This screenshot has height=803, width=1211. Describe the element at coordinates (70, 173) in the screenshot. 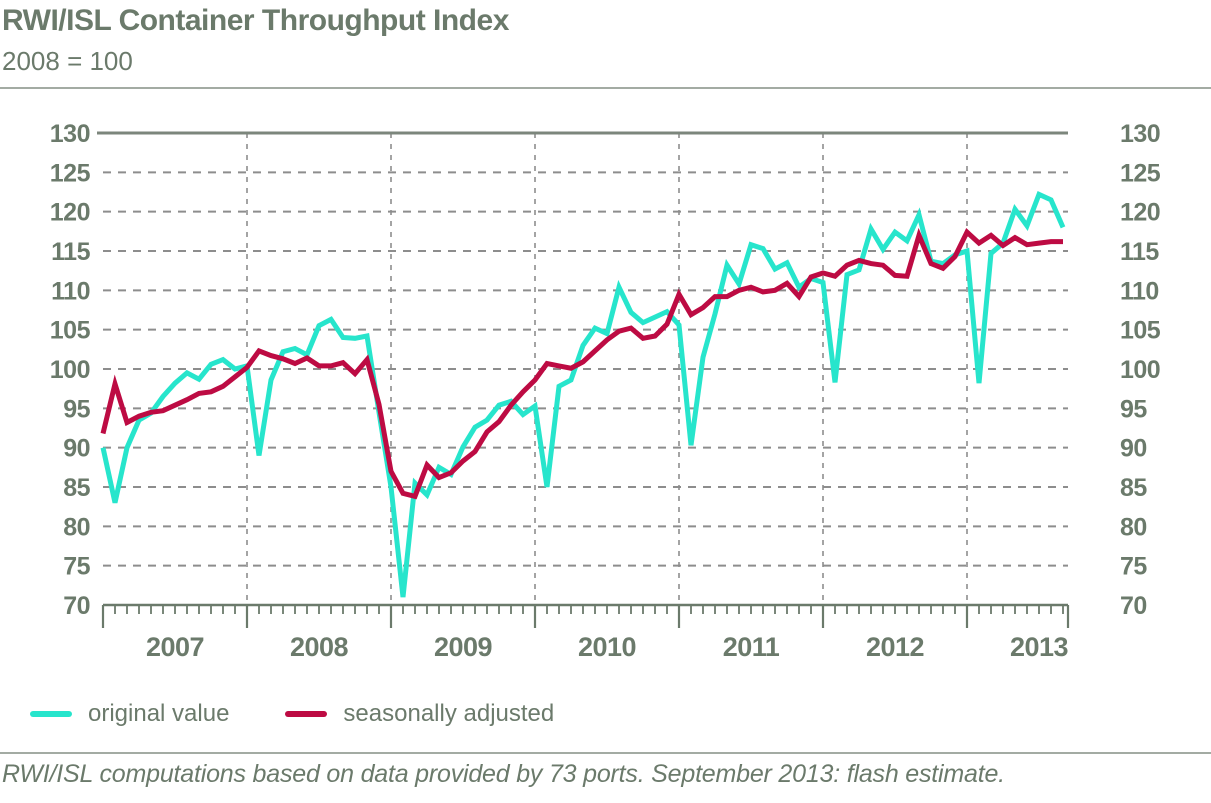

I see `y-axis-label-left: 125` at that location.